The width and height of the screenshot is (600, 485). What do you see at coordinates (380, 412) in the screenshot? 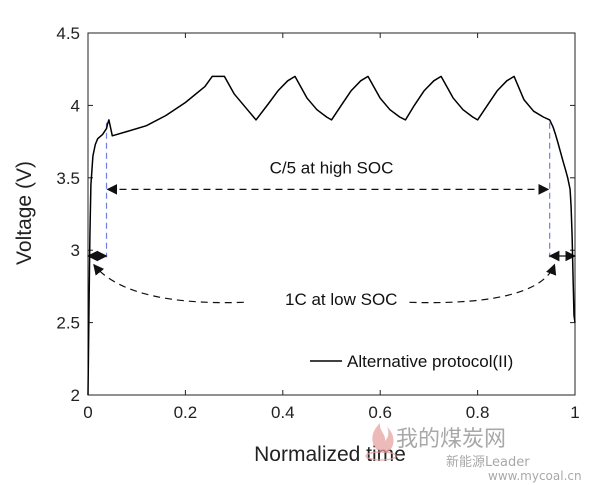
I see `x-tick-label: 0.6` at bounding box center [380, 412].